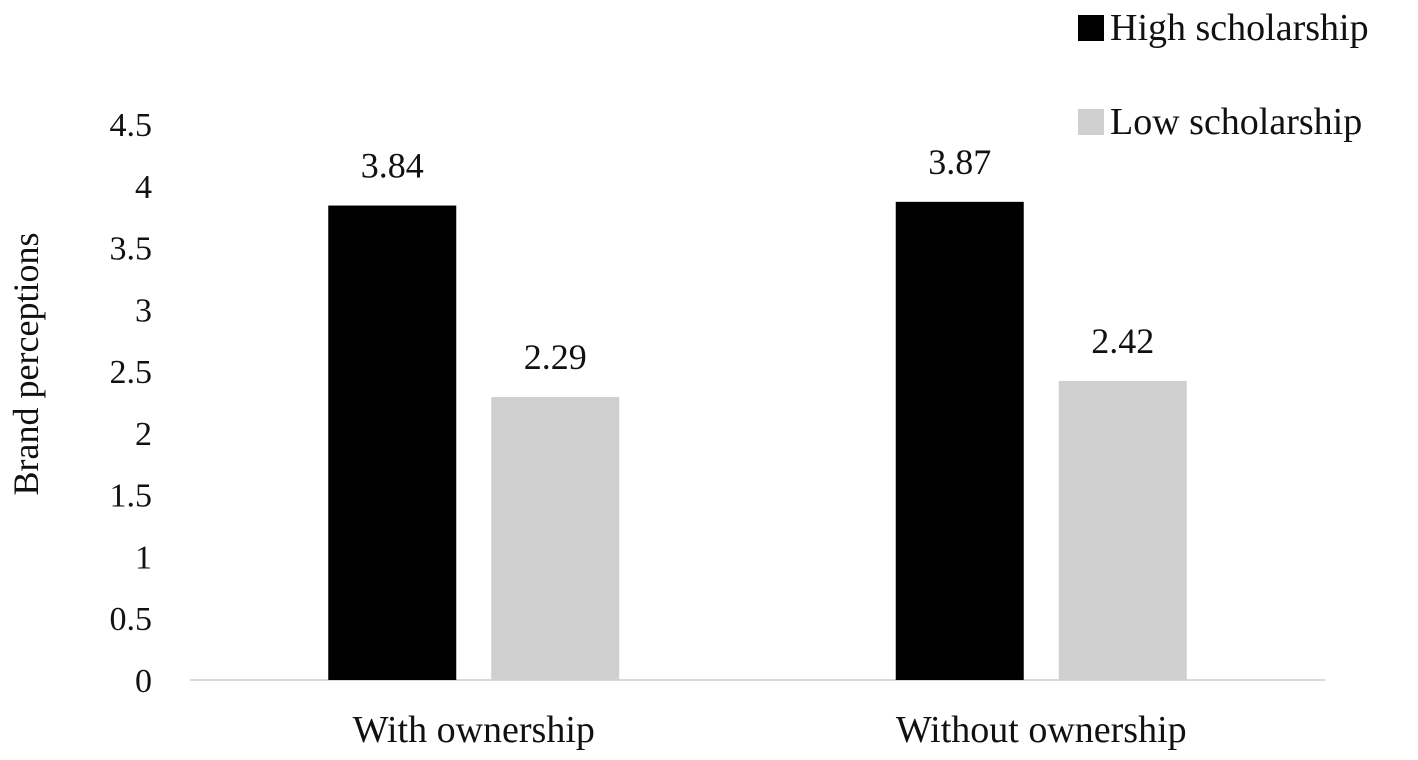 This screenshot has width=1418, height=760. I want to click on bar-low-without, so click(1122, 530).